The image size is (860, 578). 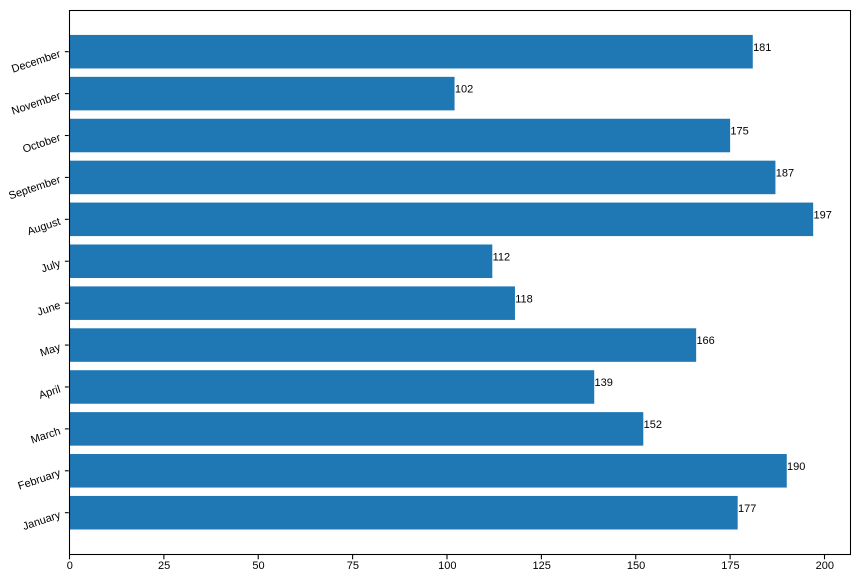 I want to click on svg-text: 75, so click(x=353, y=566).